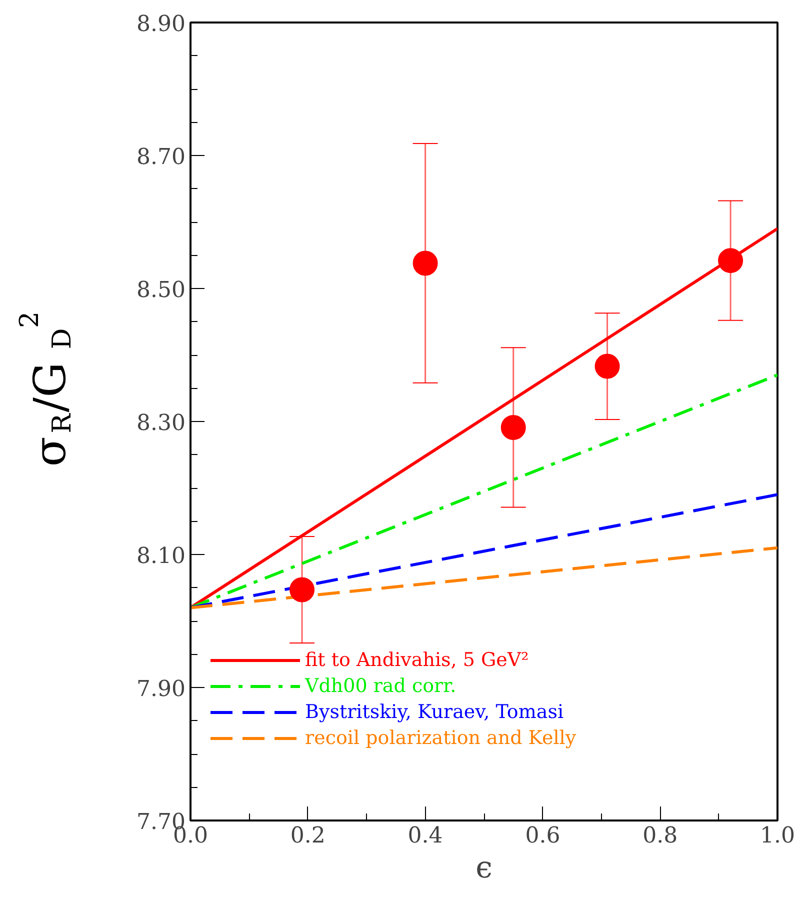  Describe the element at coordinates (380, 686) in the screenshot. I see `legend-label: Vdh00 rad corr.` at that location.